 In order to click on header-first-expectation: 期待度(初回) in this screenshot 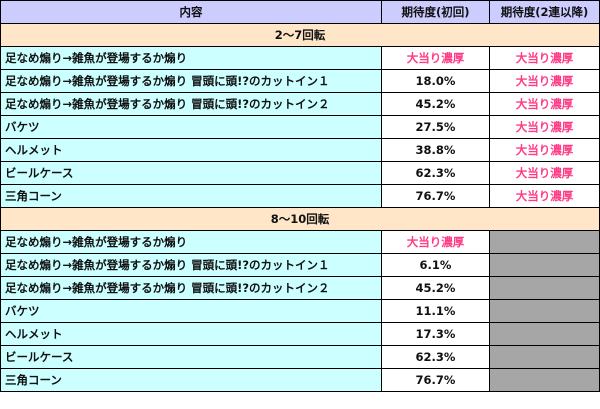, I will do `click(435, 12)`.